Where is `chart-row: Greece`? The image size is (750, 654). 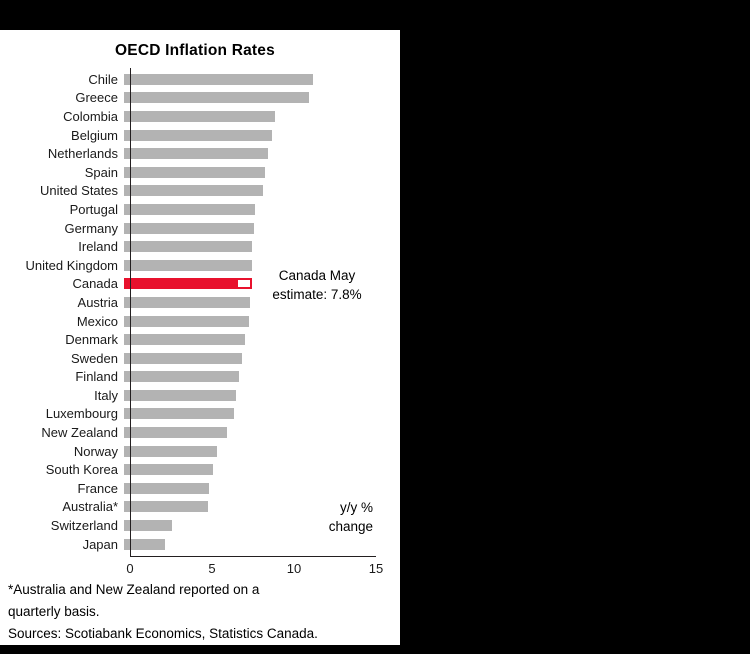
chart-row: Greece is located at coordinates (200, 98).